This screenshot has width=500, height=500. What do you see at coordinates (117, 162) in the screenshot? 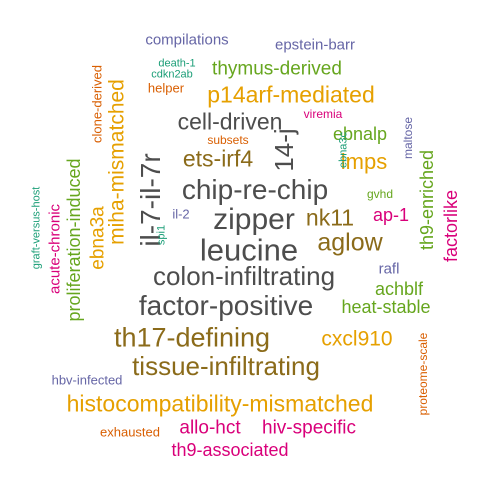
I see `word-miha-mismatched: miha-mismatched` at bounding box center [117, 162].